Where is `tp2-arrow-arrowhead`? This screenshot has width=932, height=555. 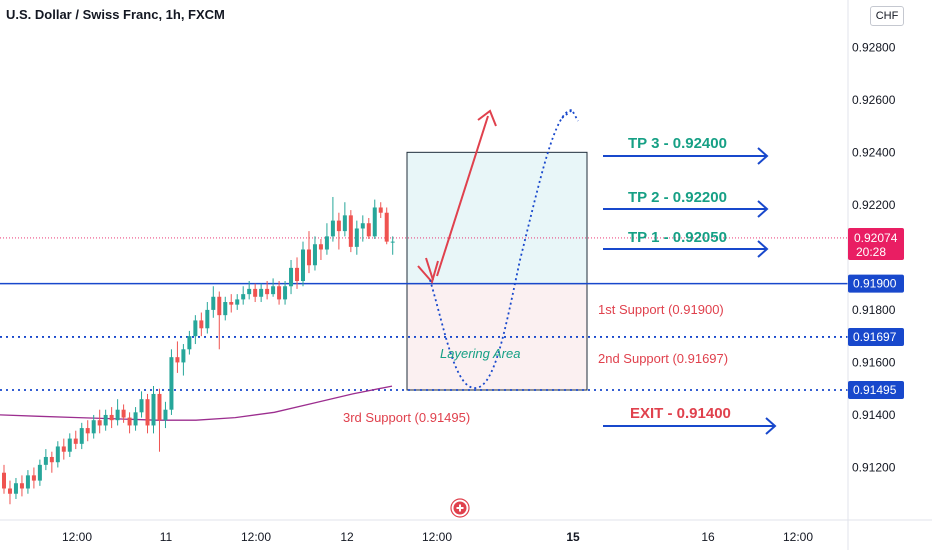 tp2-arrow-arrowhead is located at coordinates (763, 209).